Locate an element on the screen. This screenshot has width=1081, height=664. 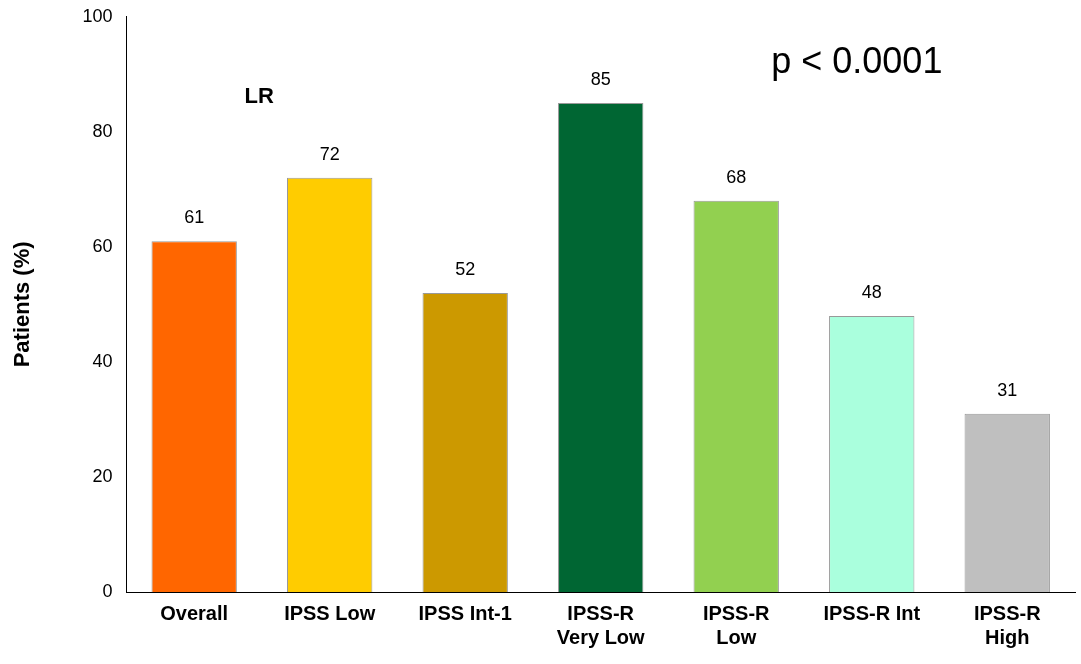
x-tick-label: IPSS-R Low is located at coordinates (736, 624).